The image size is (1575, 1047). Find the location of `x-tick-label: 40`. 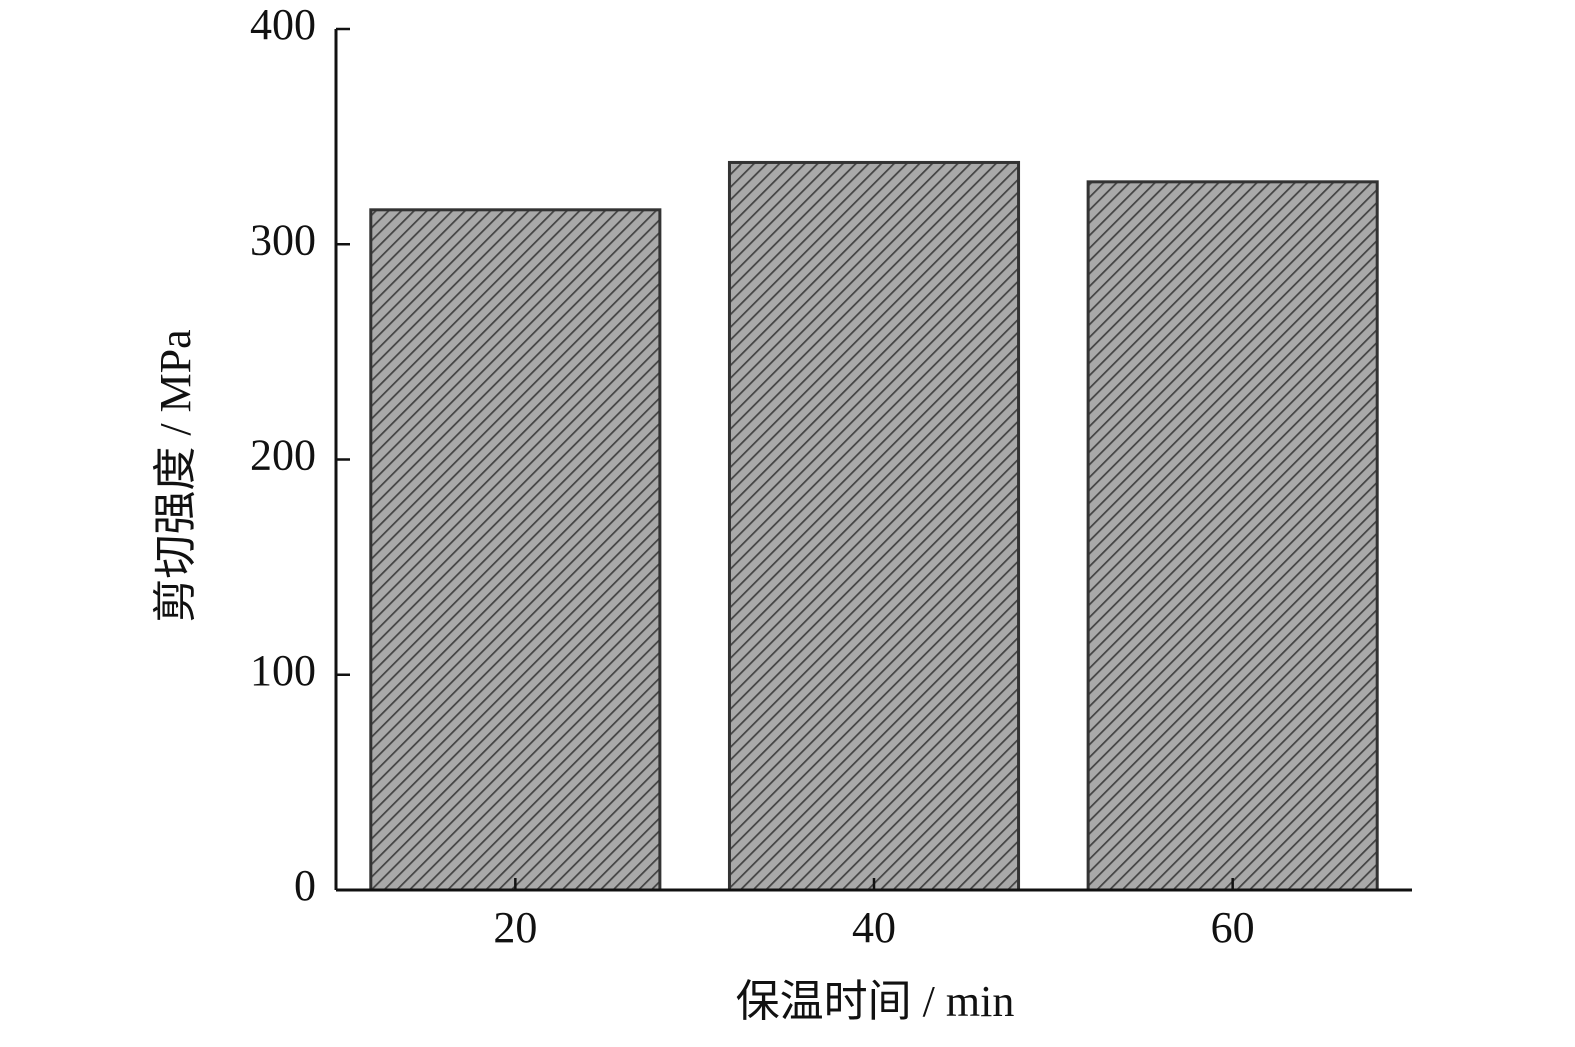

x-tick-label: 40 is located at coordinates (874, 927).